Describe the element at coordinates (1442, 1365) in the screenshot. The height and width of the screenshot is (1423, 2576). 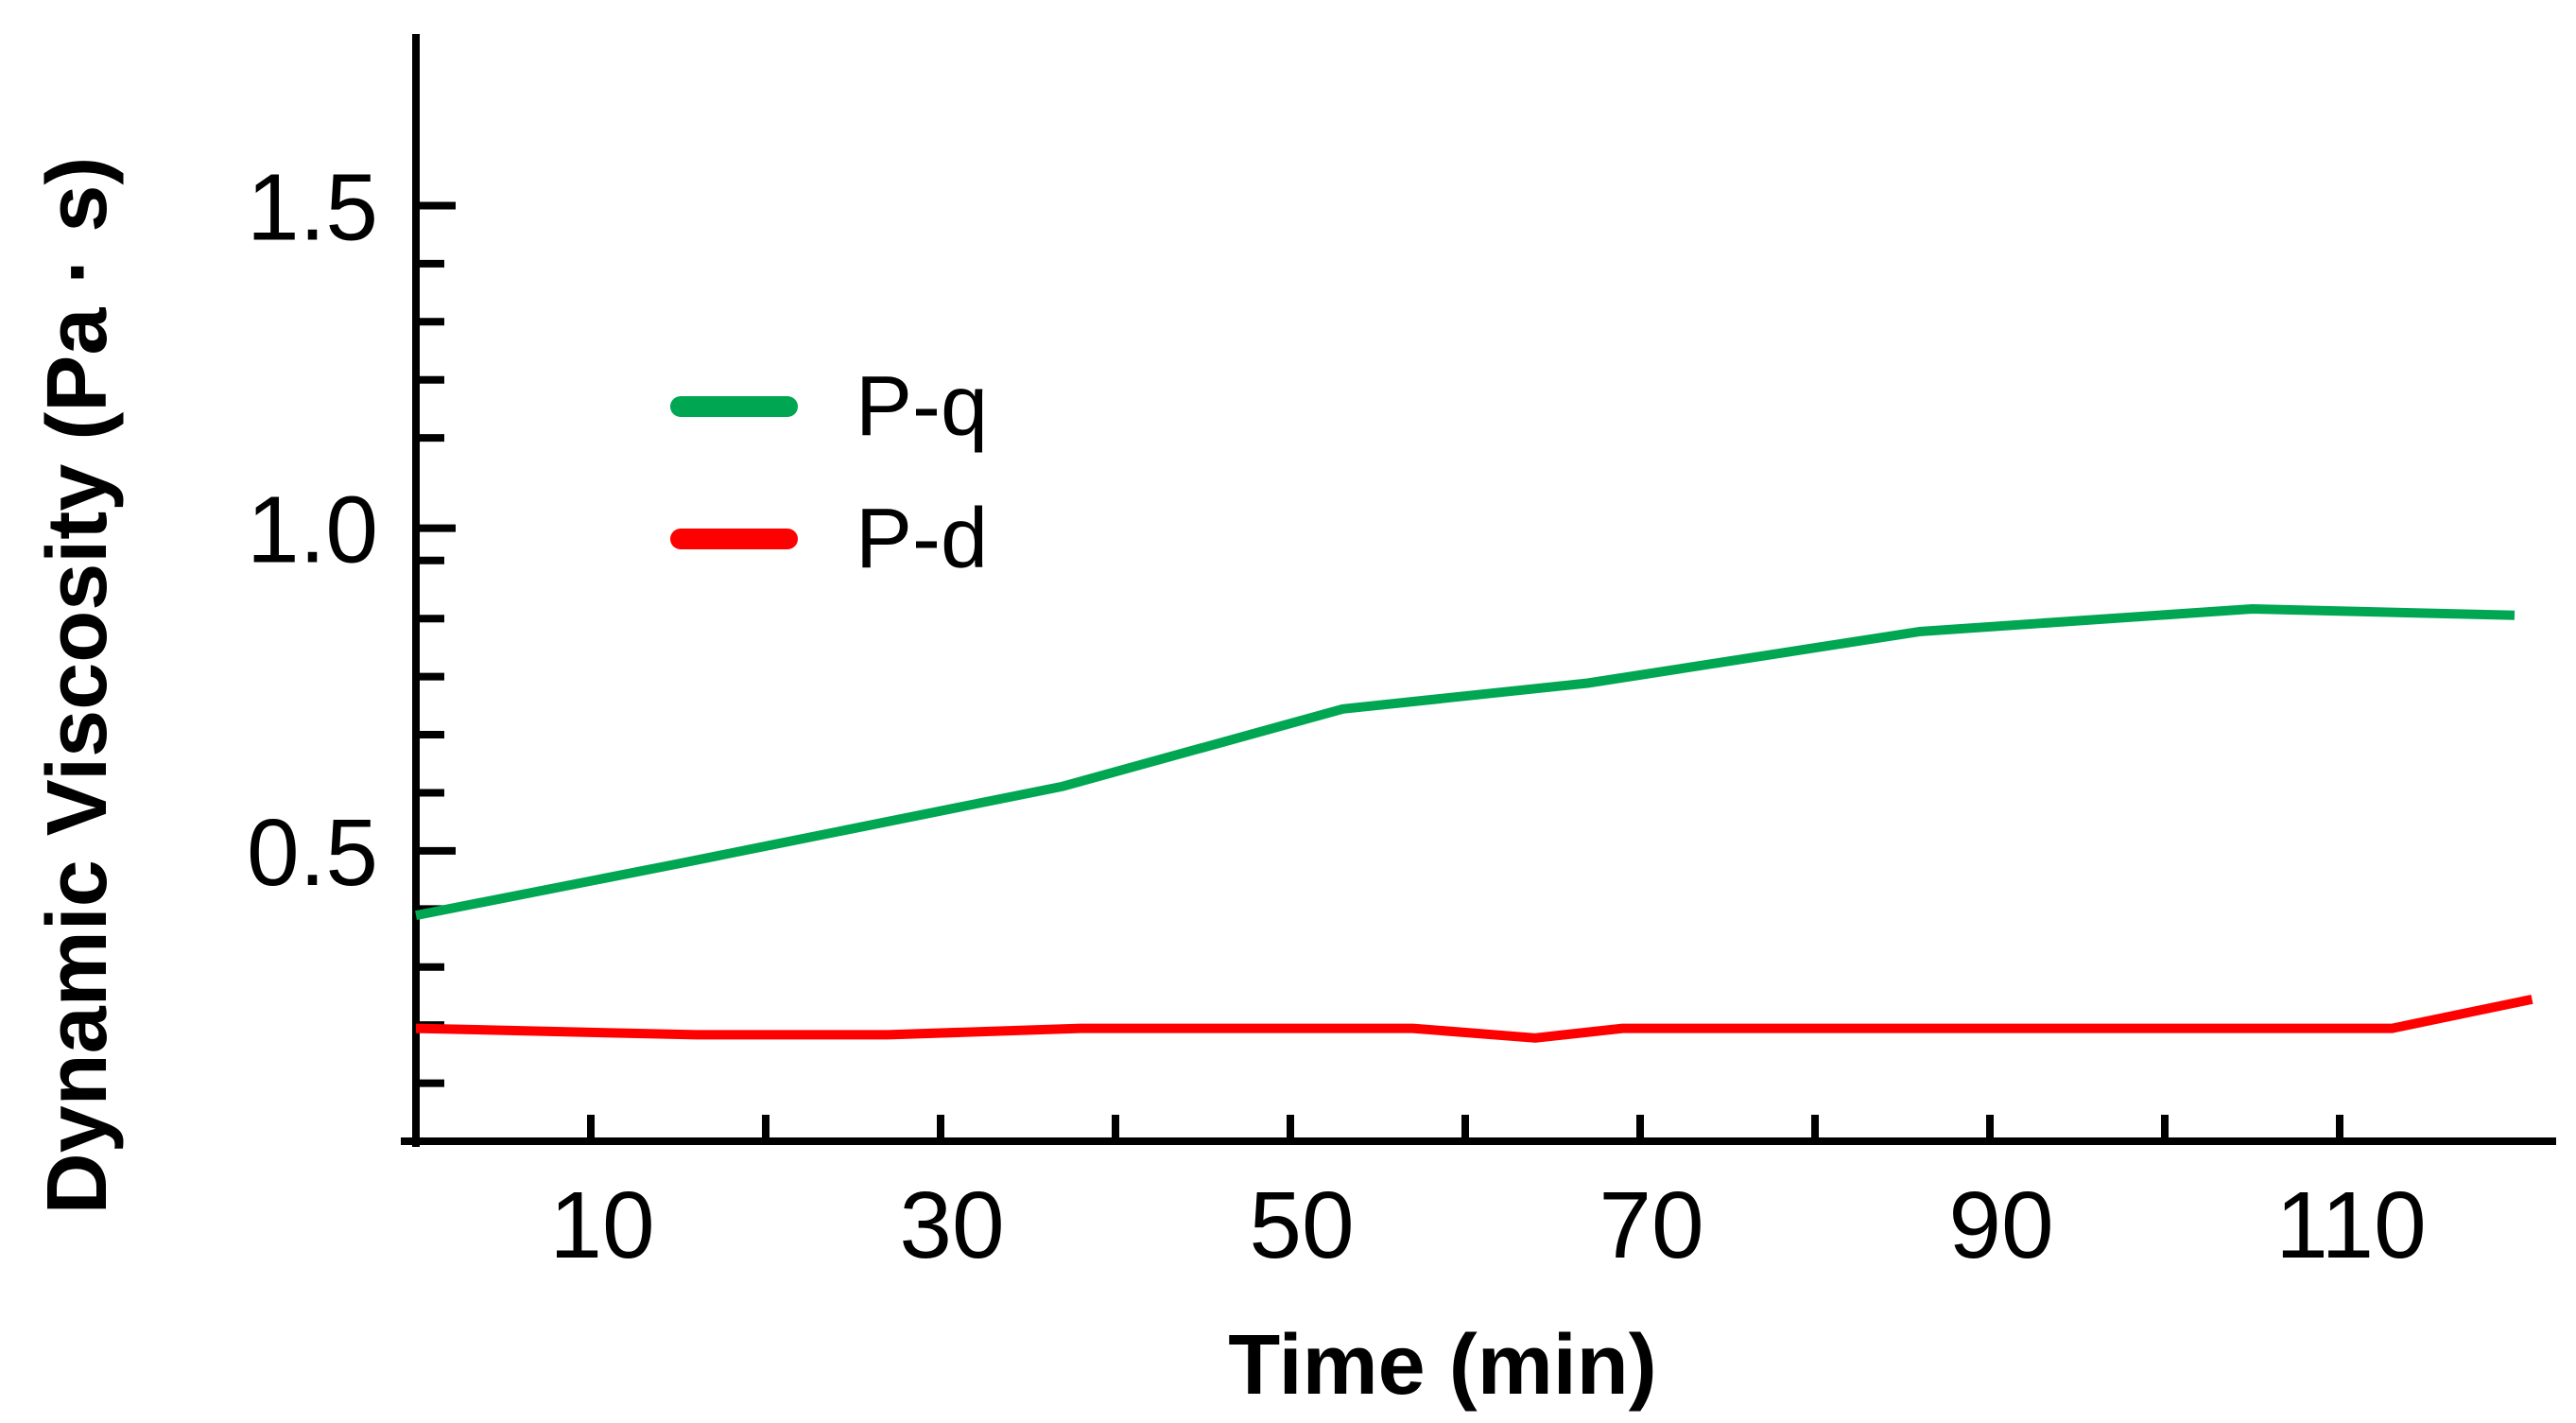
I see `x-axis-title: Time (min)` at that location.